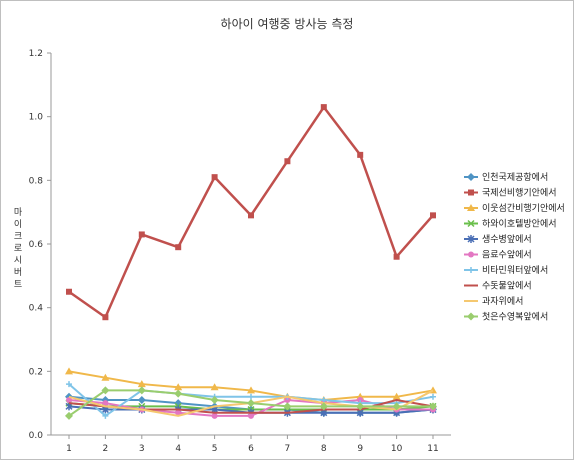  I want to click on x-tick-label: 8, so click(324, 449).